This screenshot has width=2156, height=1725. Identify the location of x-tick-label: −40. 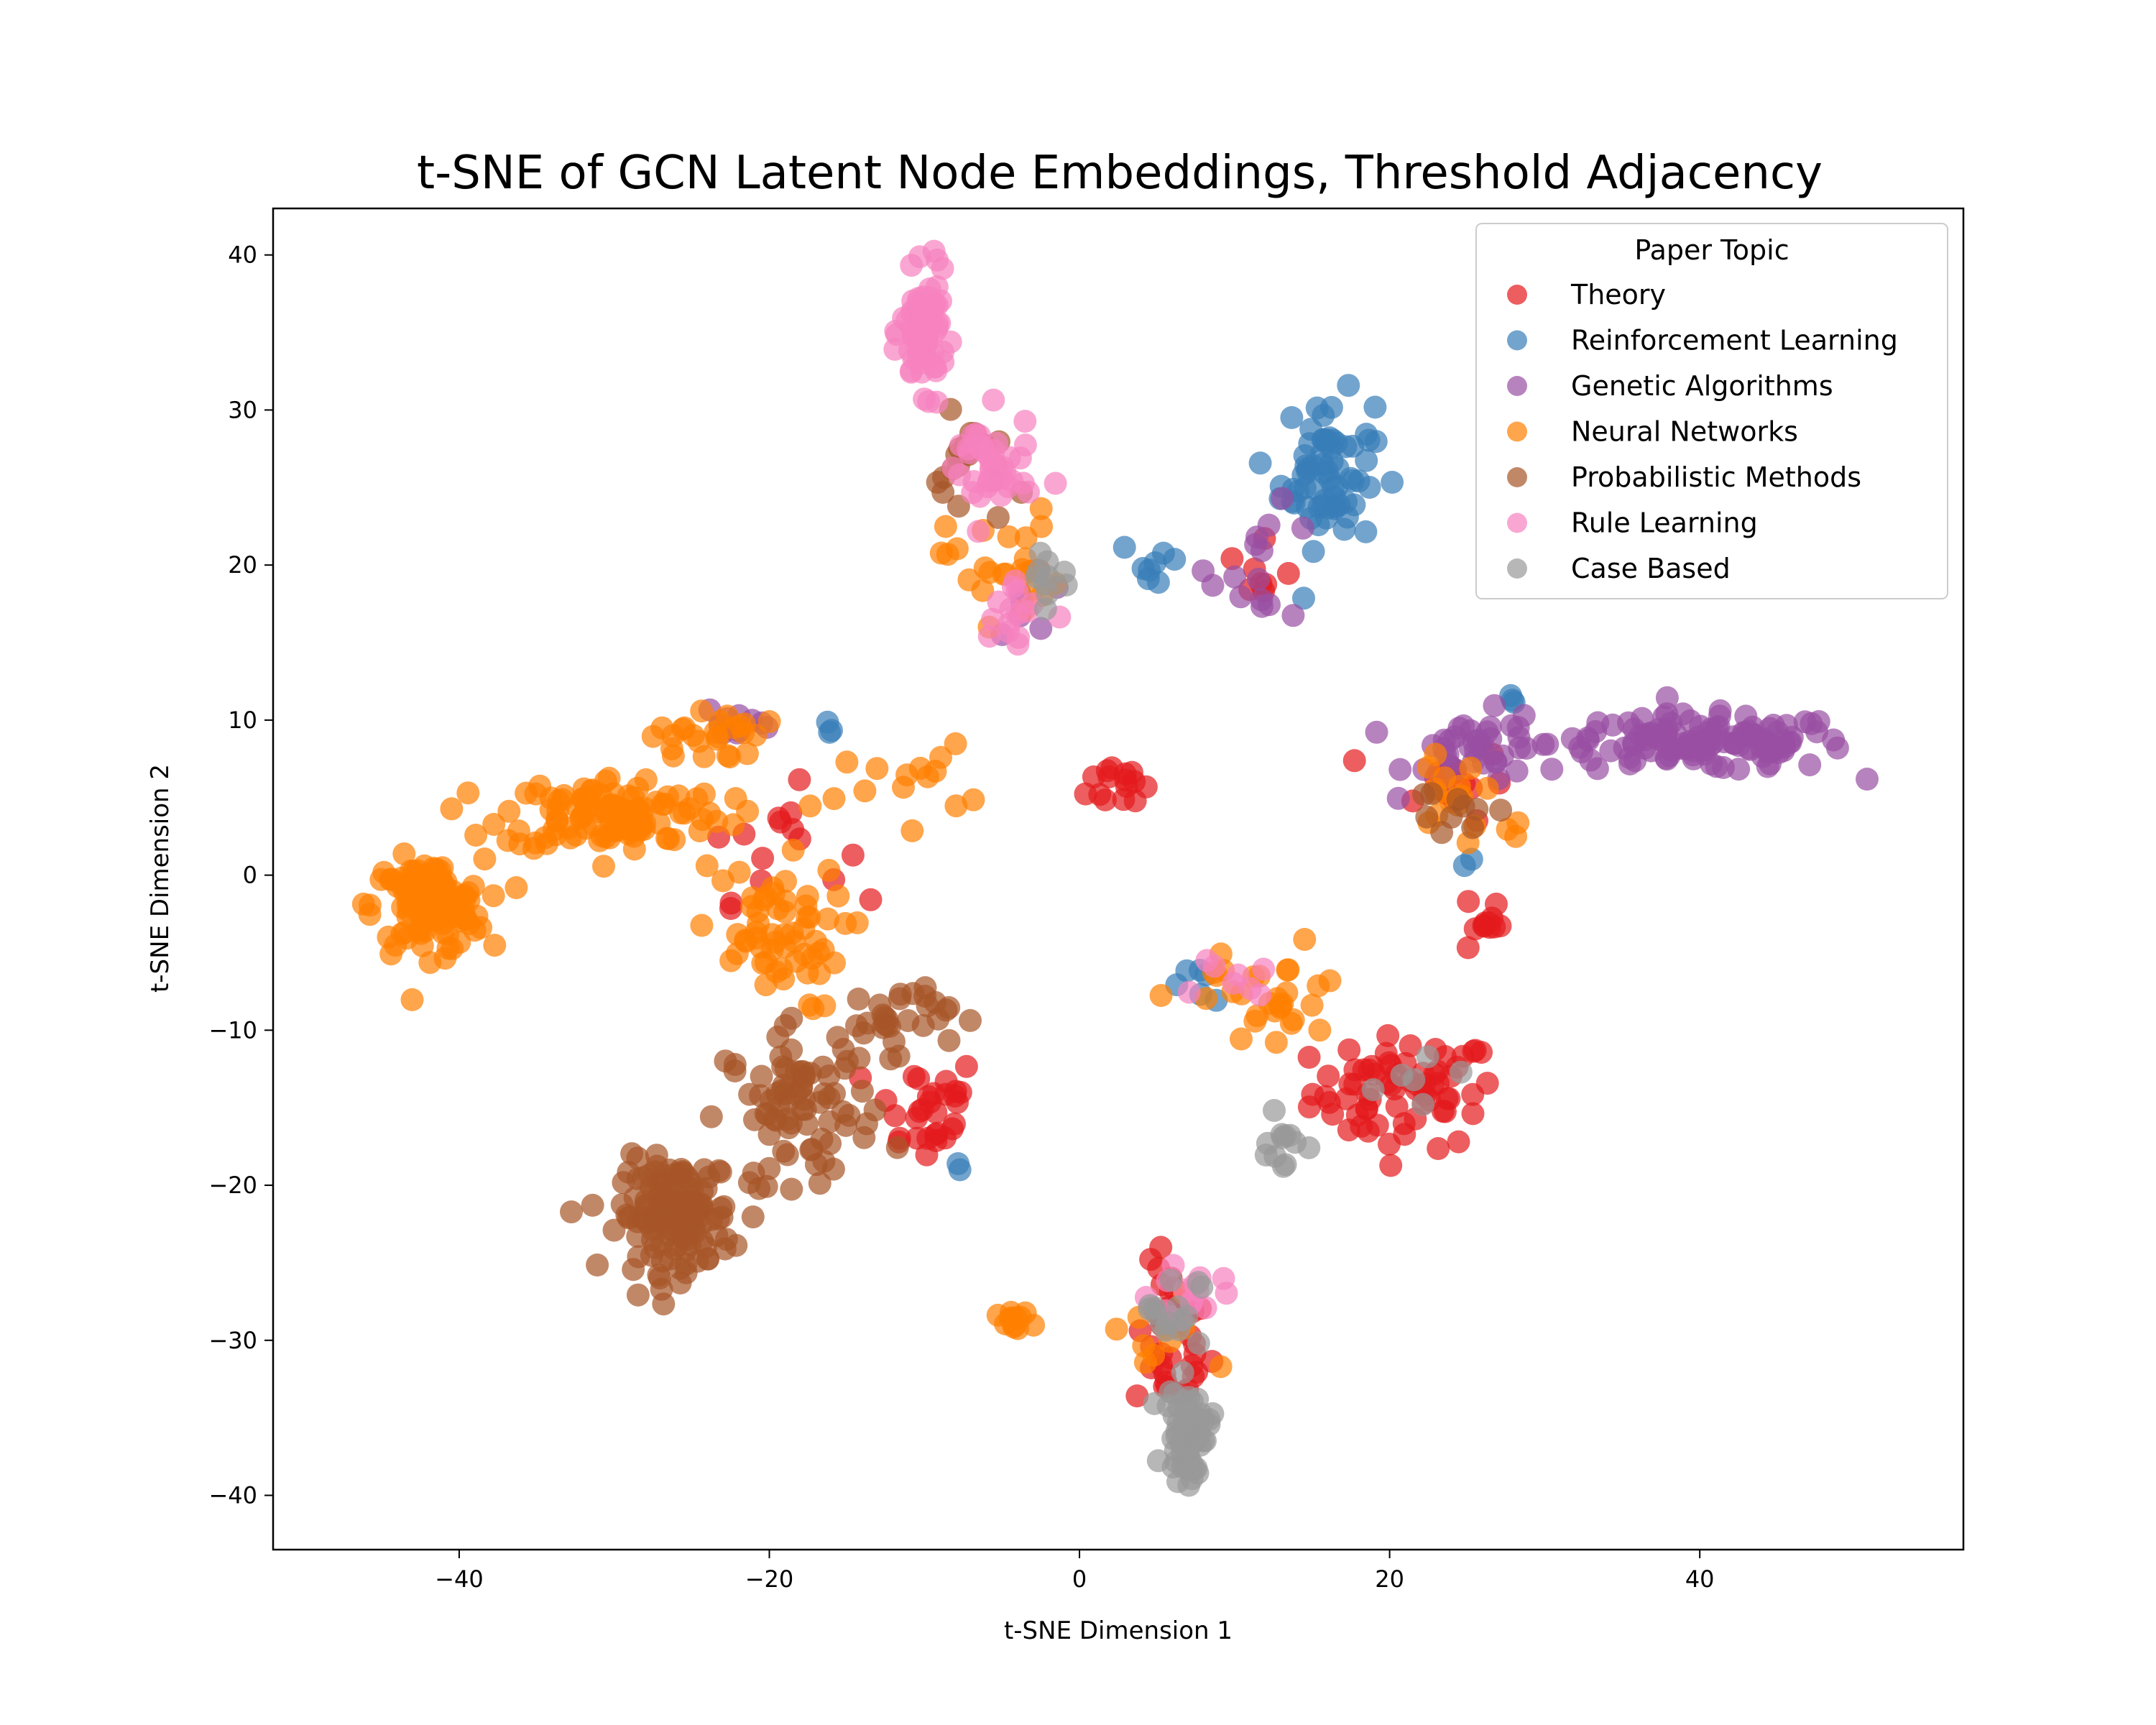
(459, 1579).